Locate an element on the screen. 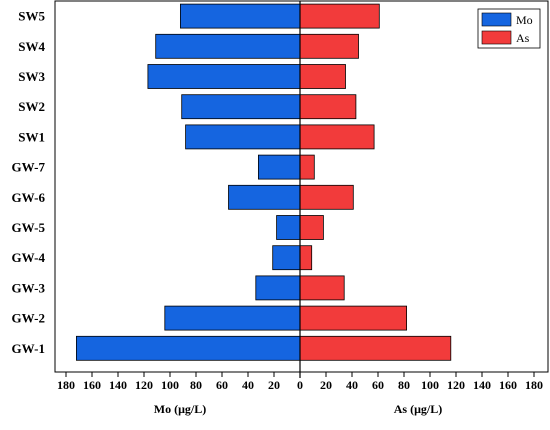 This screenshot has height=430, width=550. left-tick-label-20: 20 is located at coordinates (274, 385).